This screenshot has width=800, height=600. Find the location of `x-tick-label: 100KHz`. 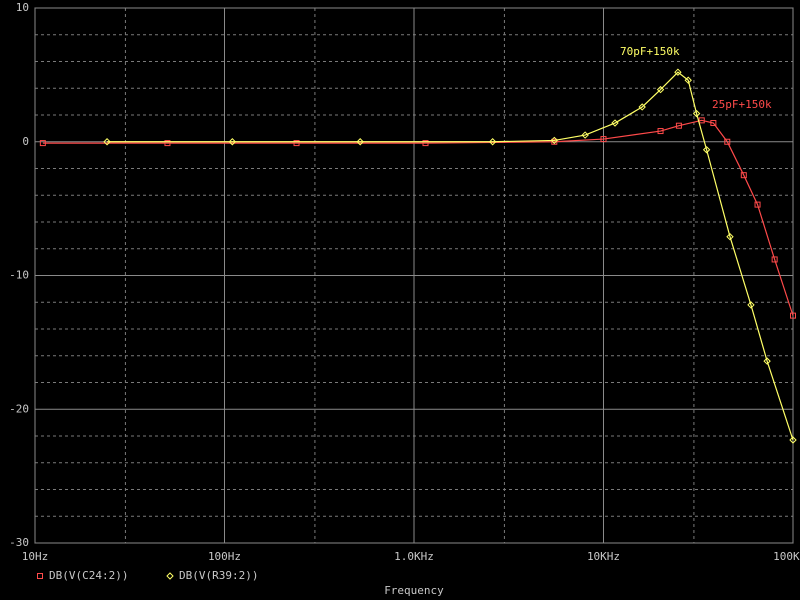

x-tick-label: 100KHz is located at coordinates (786, 556).